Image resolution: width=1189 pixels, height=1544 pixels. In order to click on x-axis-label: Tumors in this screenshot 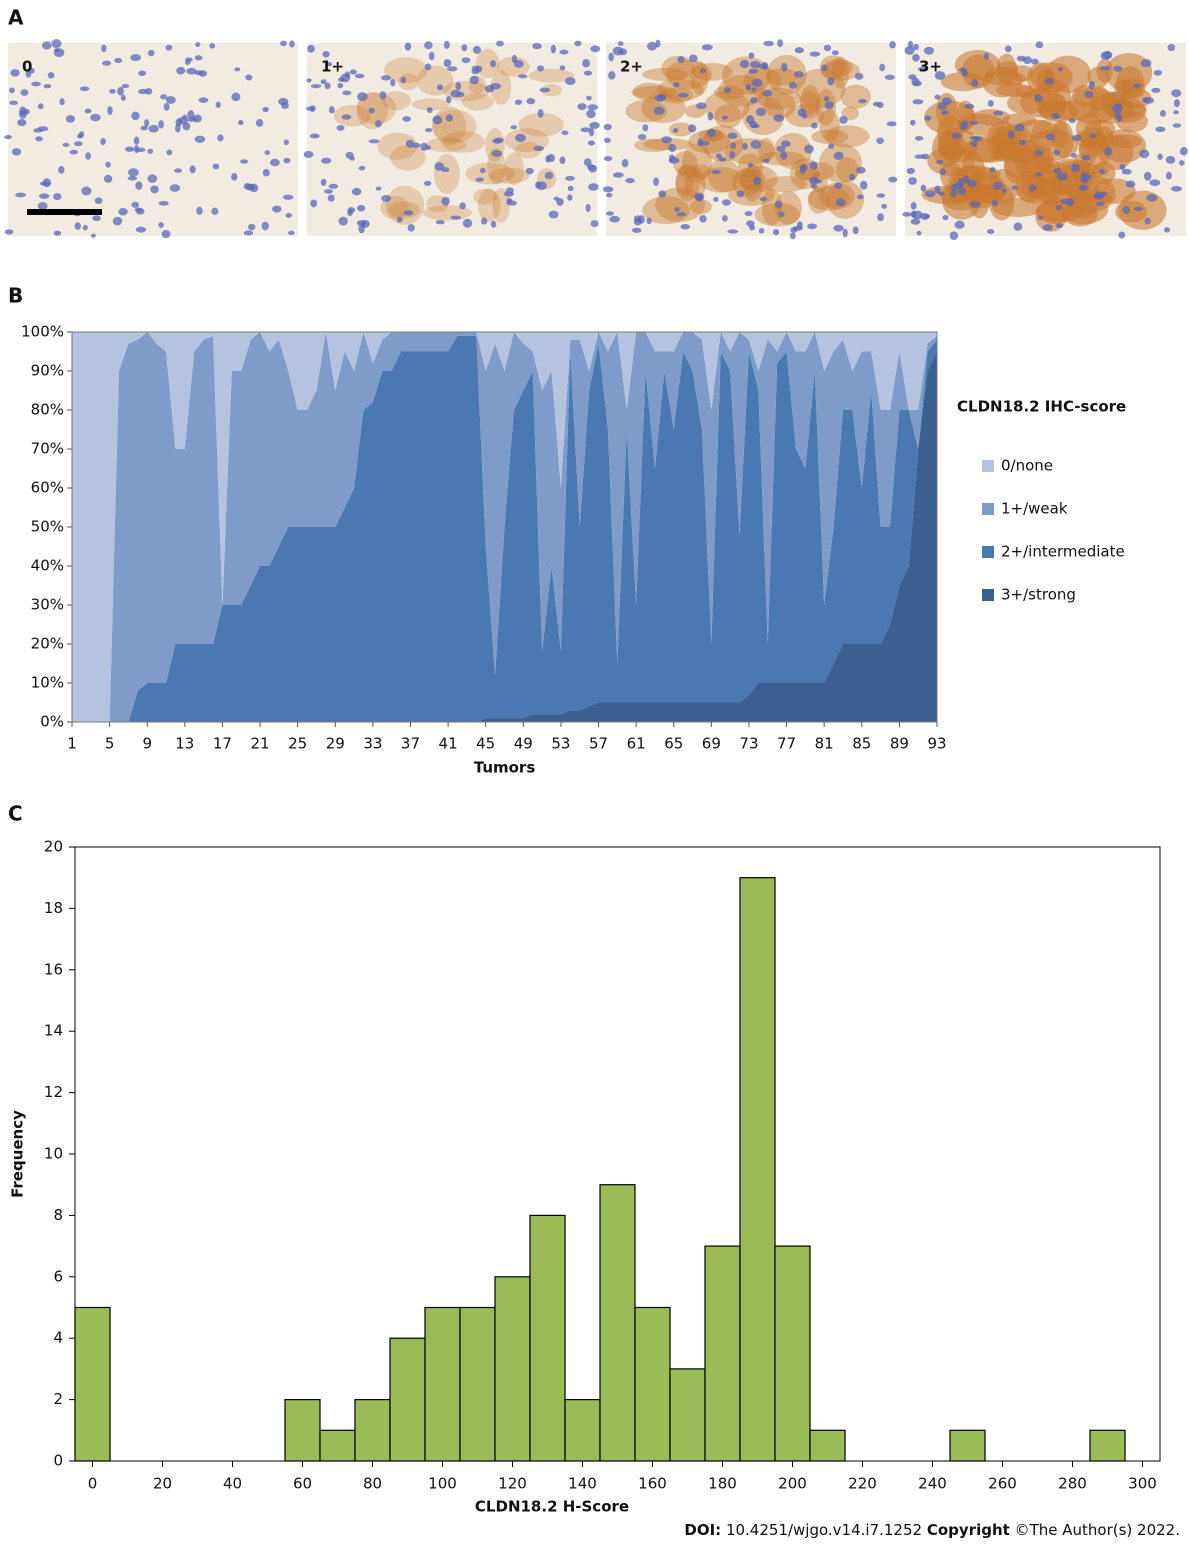, I will do `click(505, 768)`.